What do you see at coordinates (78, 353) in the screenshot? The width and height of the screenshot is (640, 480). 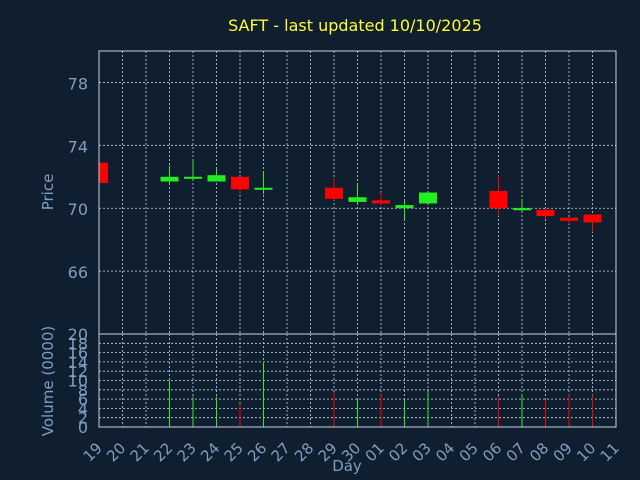 I see `volume-tick-label: 16` at bounding box center [78, 353].